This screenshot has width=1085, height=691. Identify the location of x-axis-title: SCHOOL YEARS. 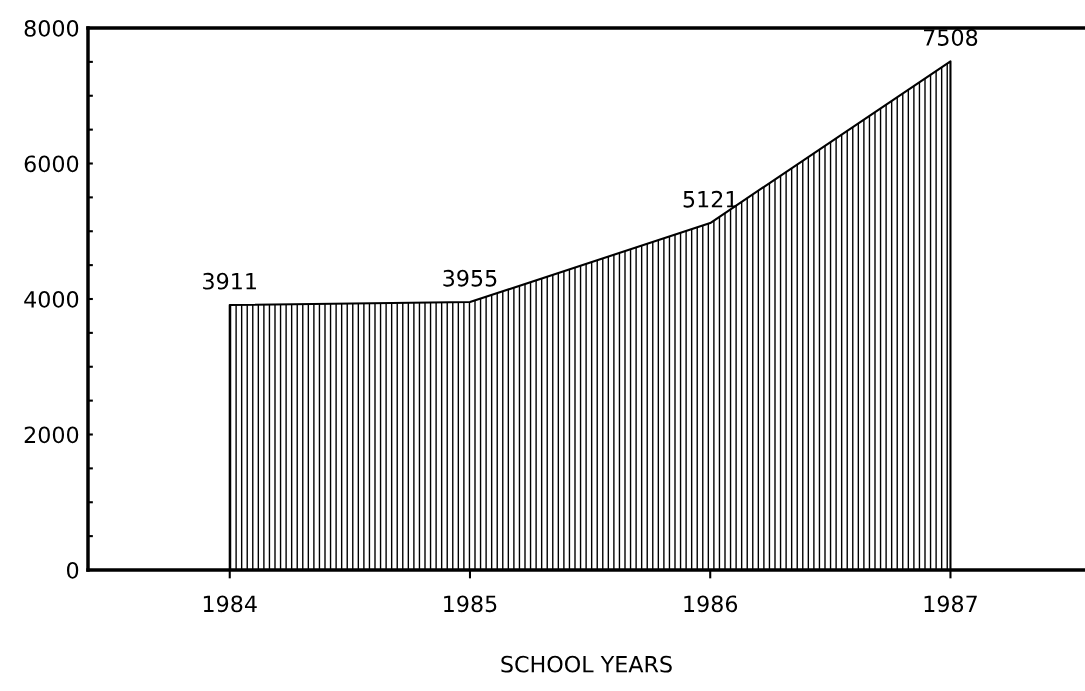
(586, 664).